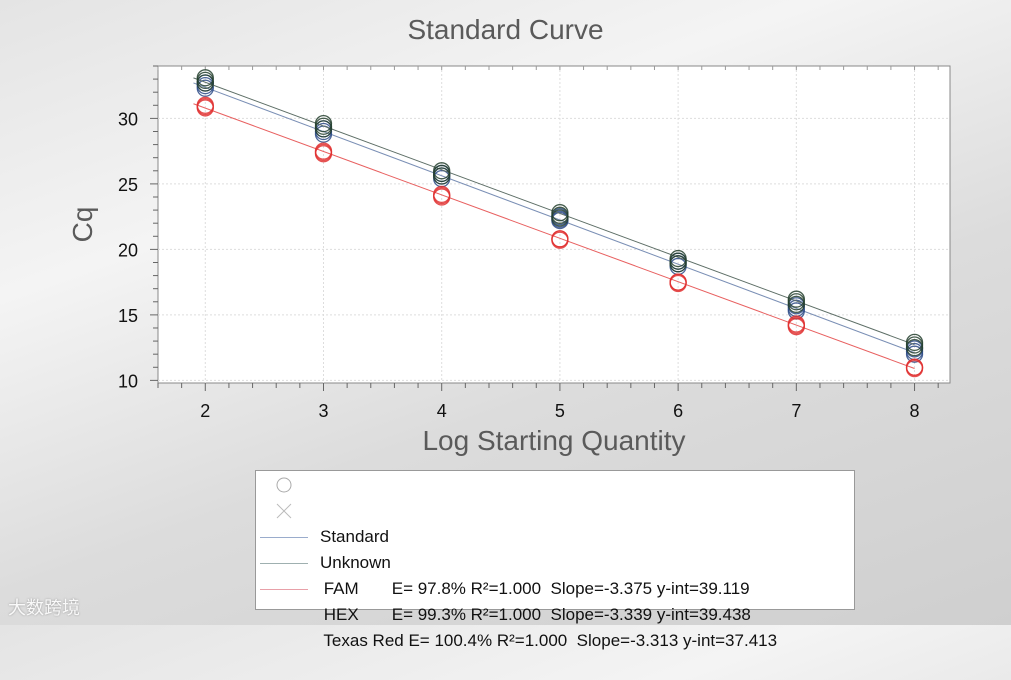  What do you see at coordinates (284, 563) in the screenshot?
I see `hex-line-icon` at bounding box center [284, 563].